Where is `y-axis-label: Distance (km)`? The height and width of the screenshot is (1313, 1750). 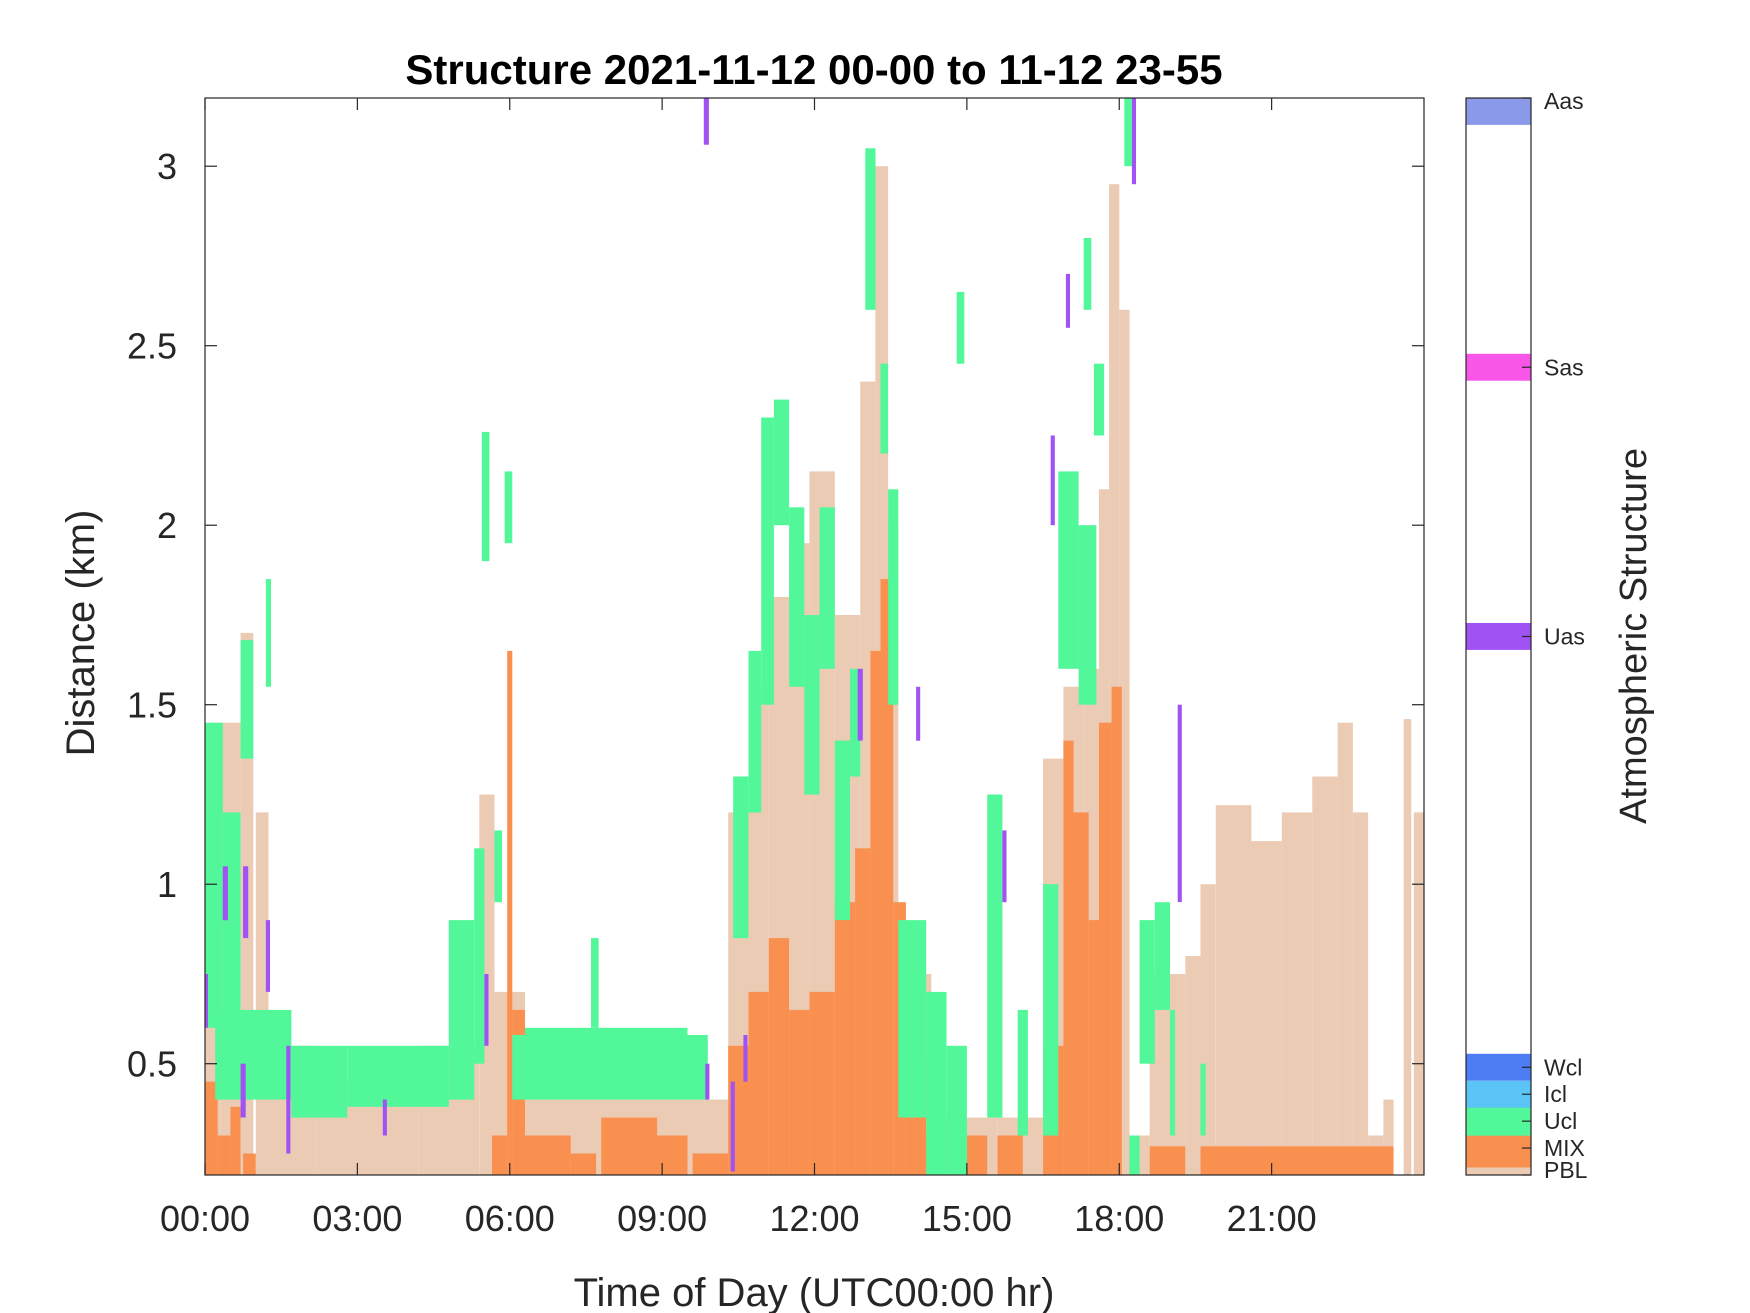
y-axis-label: Distance (km) is located at coordinates (81, 633).